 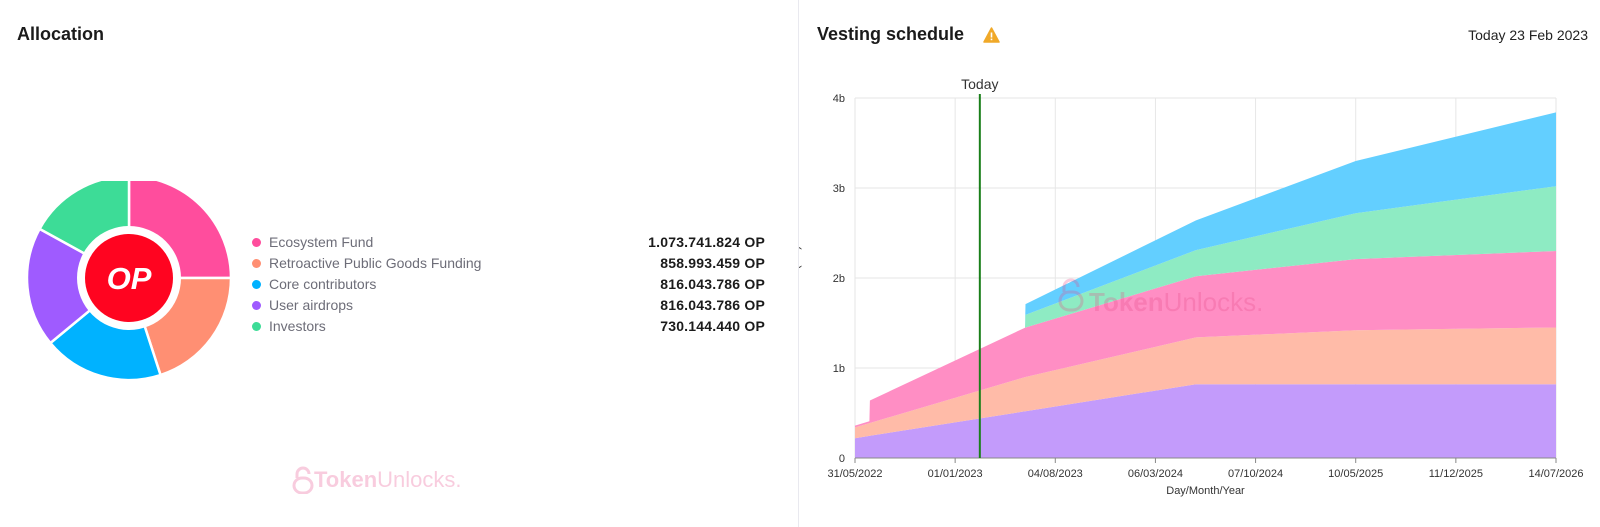 What do you see at coordinates (955, 474) in the screenshot?
I see `x-tick-label: 01/01/2023` at bounding box center [955, 474].